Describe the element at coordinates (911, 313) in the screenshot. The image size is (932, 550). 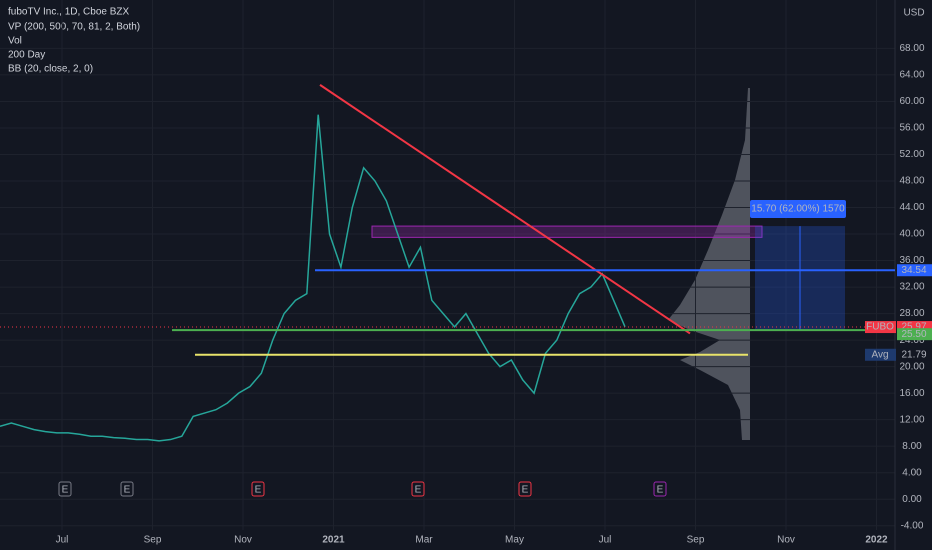
I see `y-tick-label: 28.00` at that location.